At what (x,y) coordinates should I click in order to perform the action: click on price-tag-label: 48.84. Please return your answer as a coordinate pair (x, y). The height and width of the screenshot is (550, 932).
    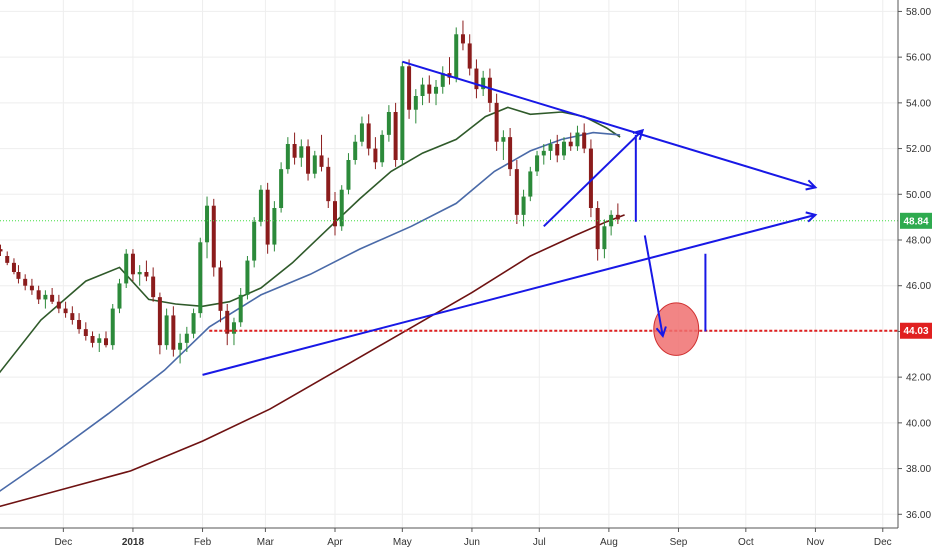
    Looking at the image, I should click on (915, 221).